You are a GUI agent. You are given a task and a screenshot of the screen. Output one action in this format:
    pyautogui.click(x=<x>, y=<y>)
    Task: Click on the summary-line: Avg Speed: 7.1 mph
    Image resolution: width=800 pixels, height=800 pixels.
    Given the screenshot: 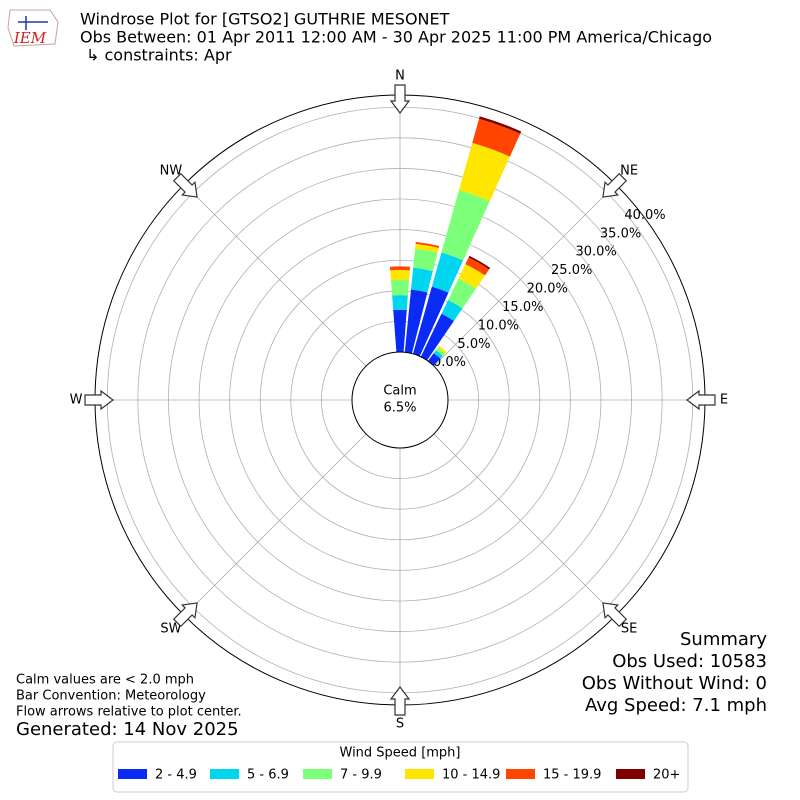 What is the action you would take?
    pyautogui.click(x=676, y=705)
    